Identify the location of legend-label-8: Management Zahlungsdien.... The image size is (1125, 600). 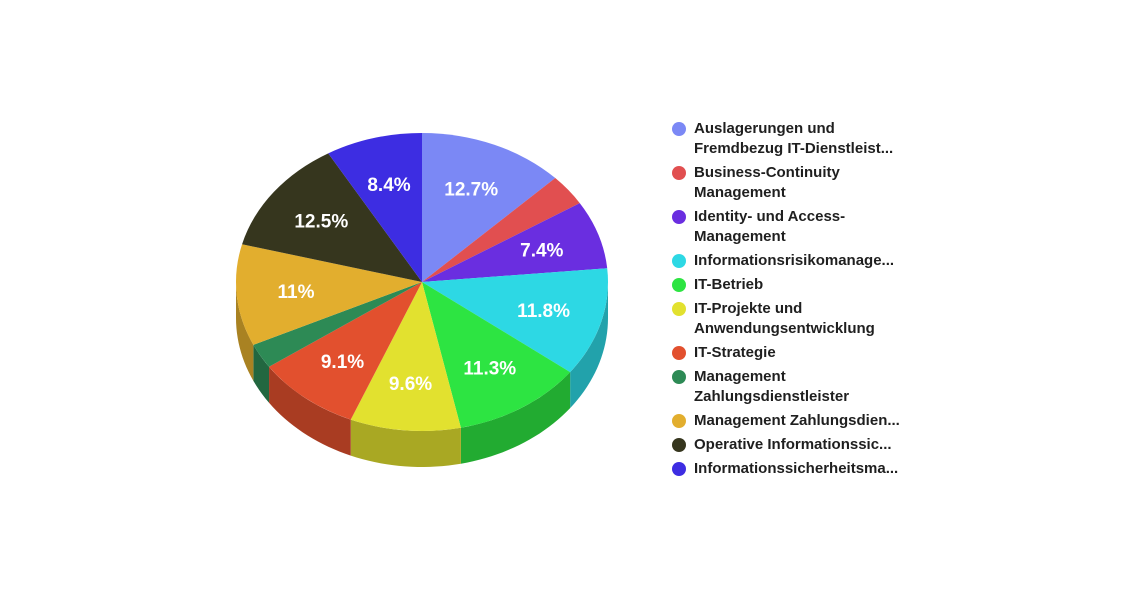
(797, 420).